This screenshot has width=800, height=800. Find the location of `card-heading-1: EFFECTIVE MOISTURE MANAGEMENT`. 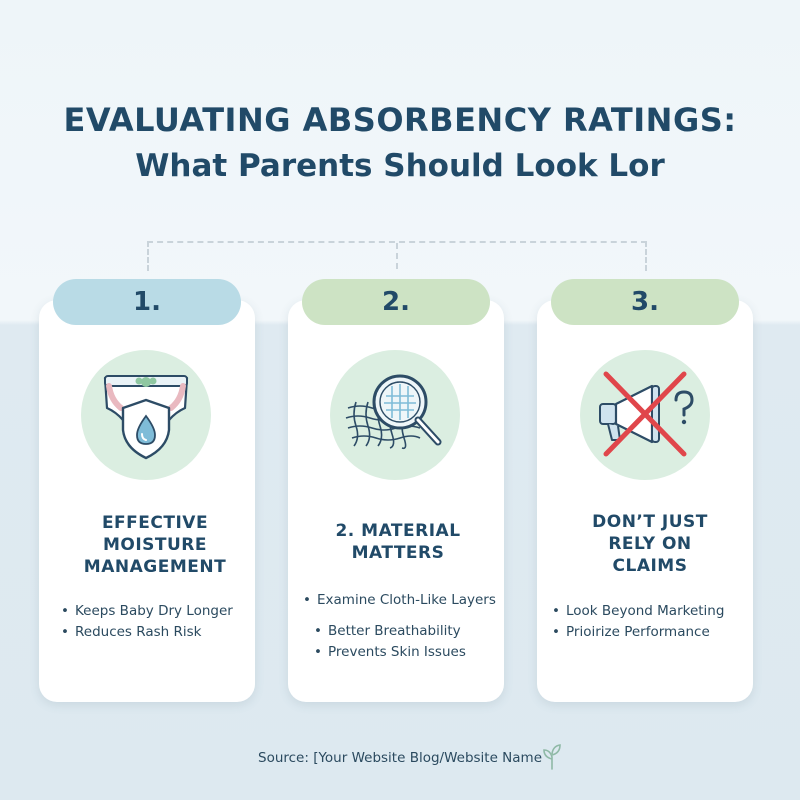

card-heading-1: EFFECTIVE MOISTURE MANAGEMENT is located at coordinates (155, 545).